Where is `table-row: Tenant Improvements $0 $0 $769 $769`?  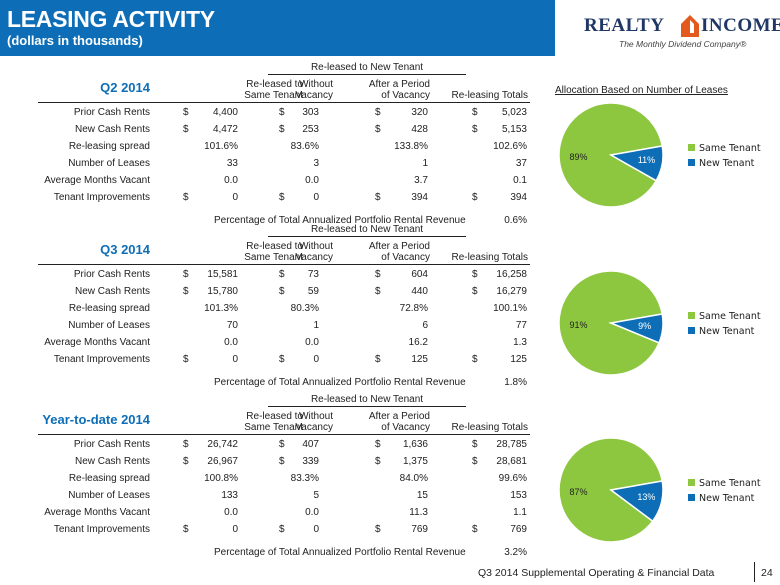 table-row: Tenant Improvements $0 $0 $769 $769 is located at coordinates (284, 530).